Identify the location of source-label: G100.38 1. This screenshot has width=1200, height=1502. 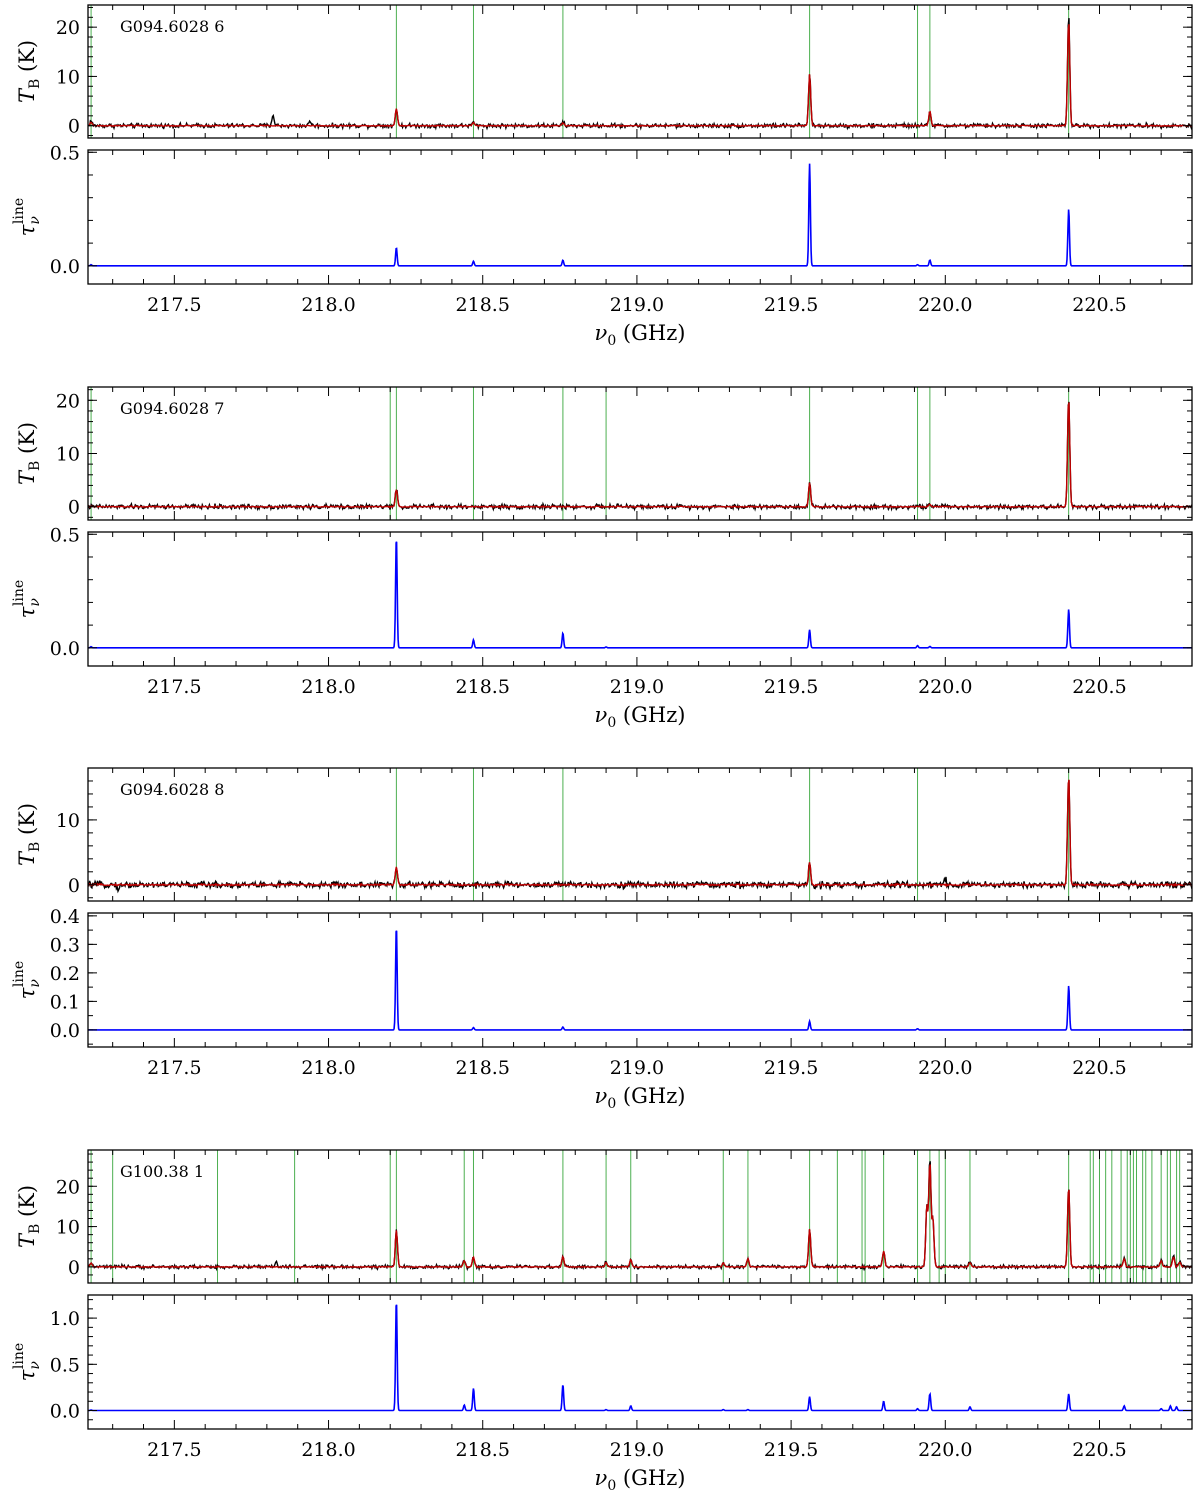
(162, 1171).